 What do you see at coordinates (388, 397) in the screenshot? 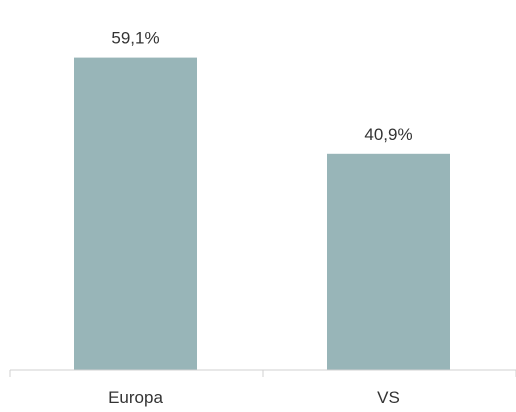
I see `x-tick-label-vs: VS` at bounding box center [388, 397].